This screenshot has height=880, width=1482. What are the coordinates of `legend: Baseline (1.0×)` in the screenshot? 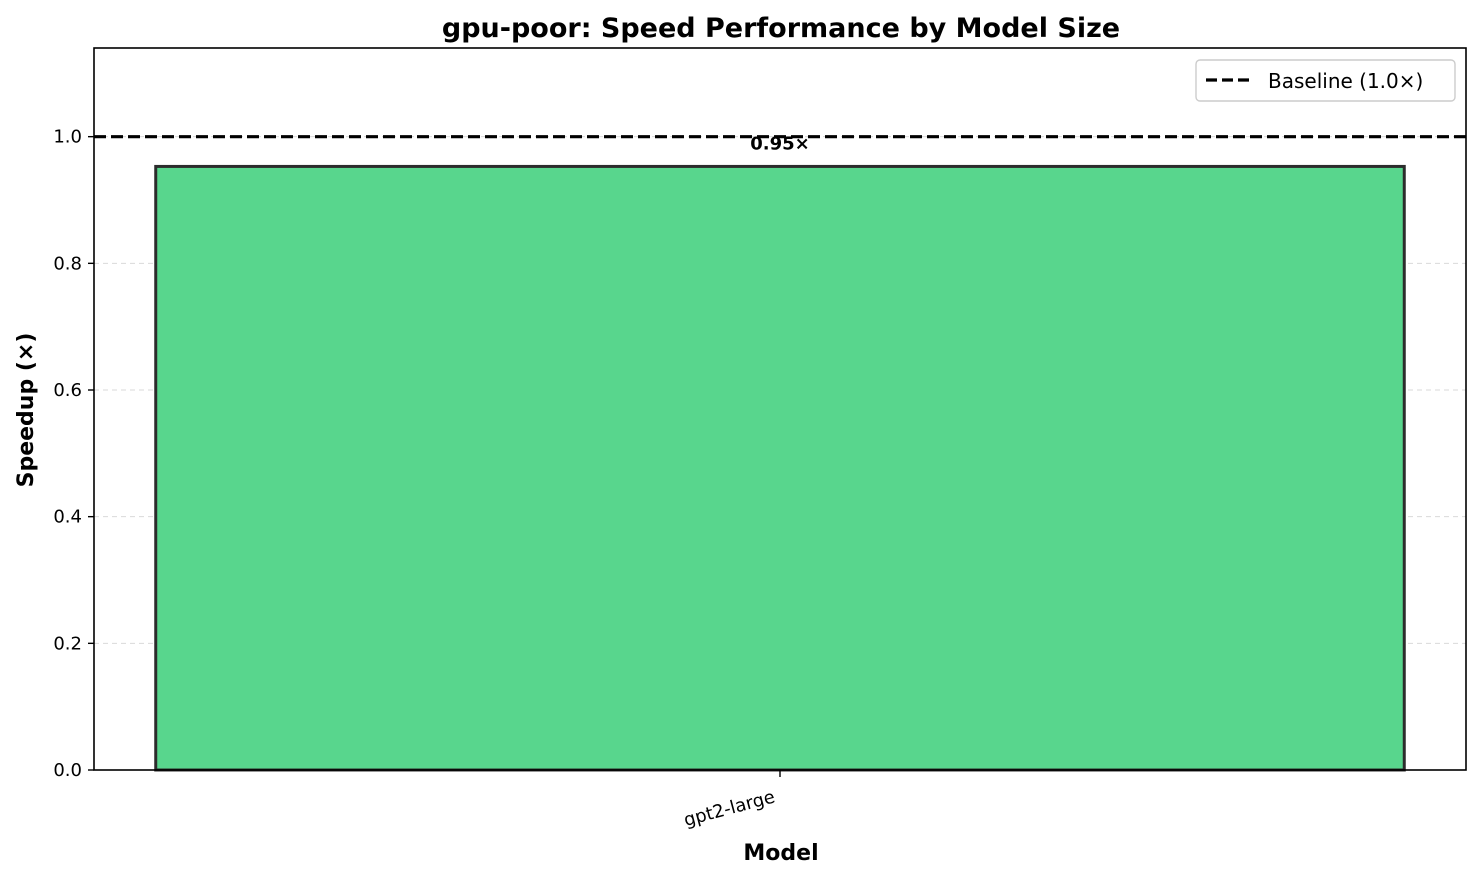 It's located at (1325, 80).